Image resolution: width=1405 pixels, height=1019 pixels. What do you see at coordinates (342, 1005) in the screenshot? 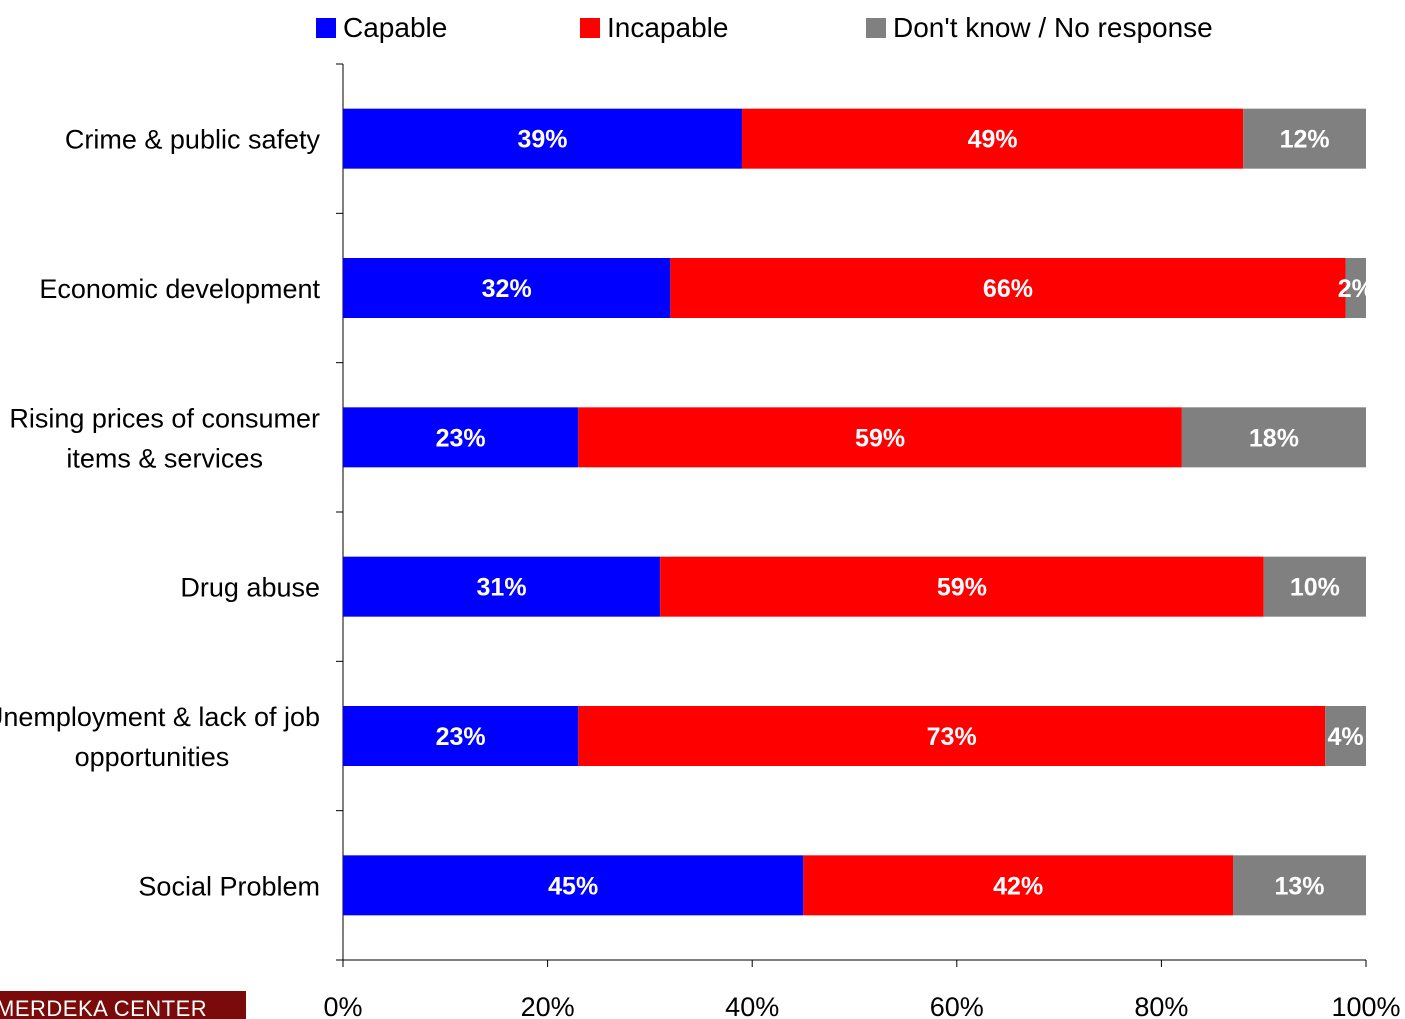
I see `x-tick-label-0: 0%` at bounding box center [342, 1005].